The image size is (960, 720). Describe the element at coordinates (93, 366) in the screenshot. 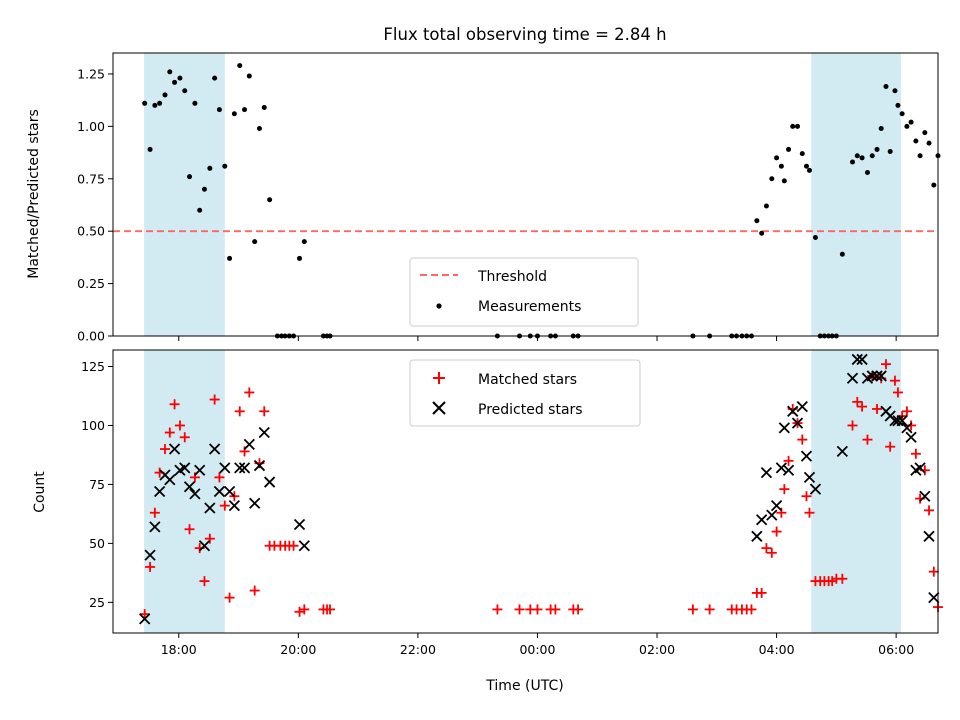

I see `y-tick-label: 125` at that location.